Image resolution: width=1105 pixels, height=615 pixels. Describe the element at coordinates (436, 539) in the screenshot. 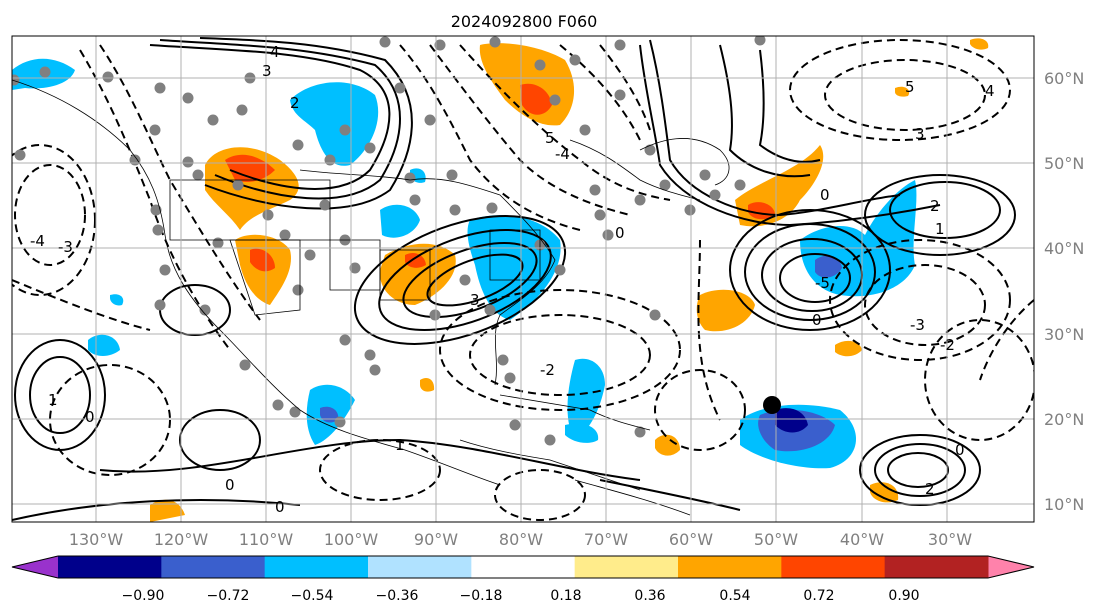

I see `lon-label: 90°W` at that location.